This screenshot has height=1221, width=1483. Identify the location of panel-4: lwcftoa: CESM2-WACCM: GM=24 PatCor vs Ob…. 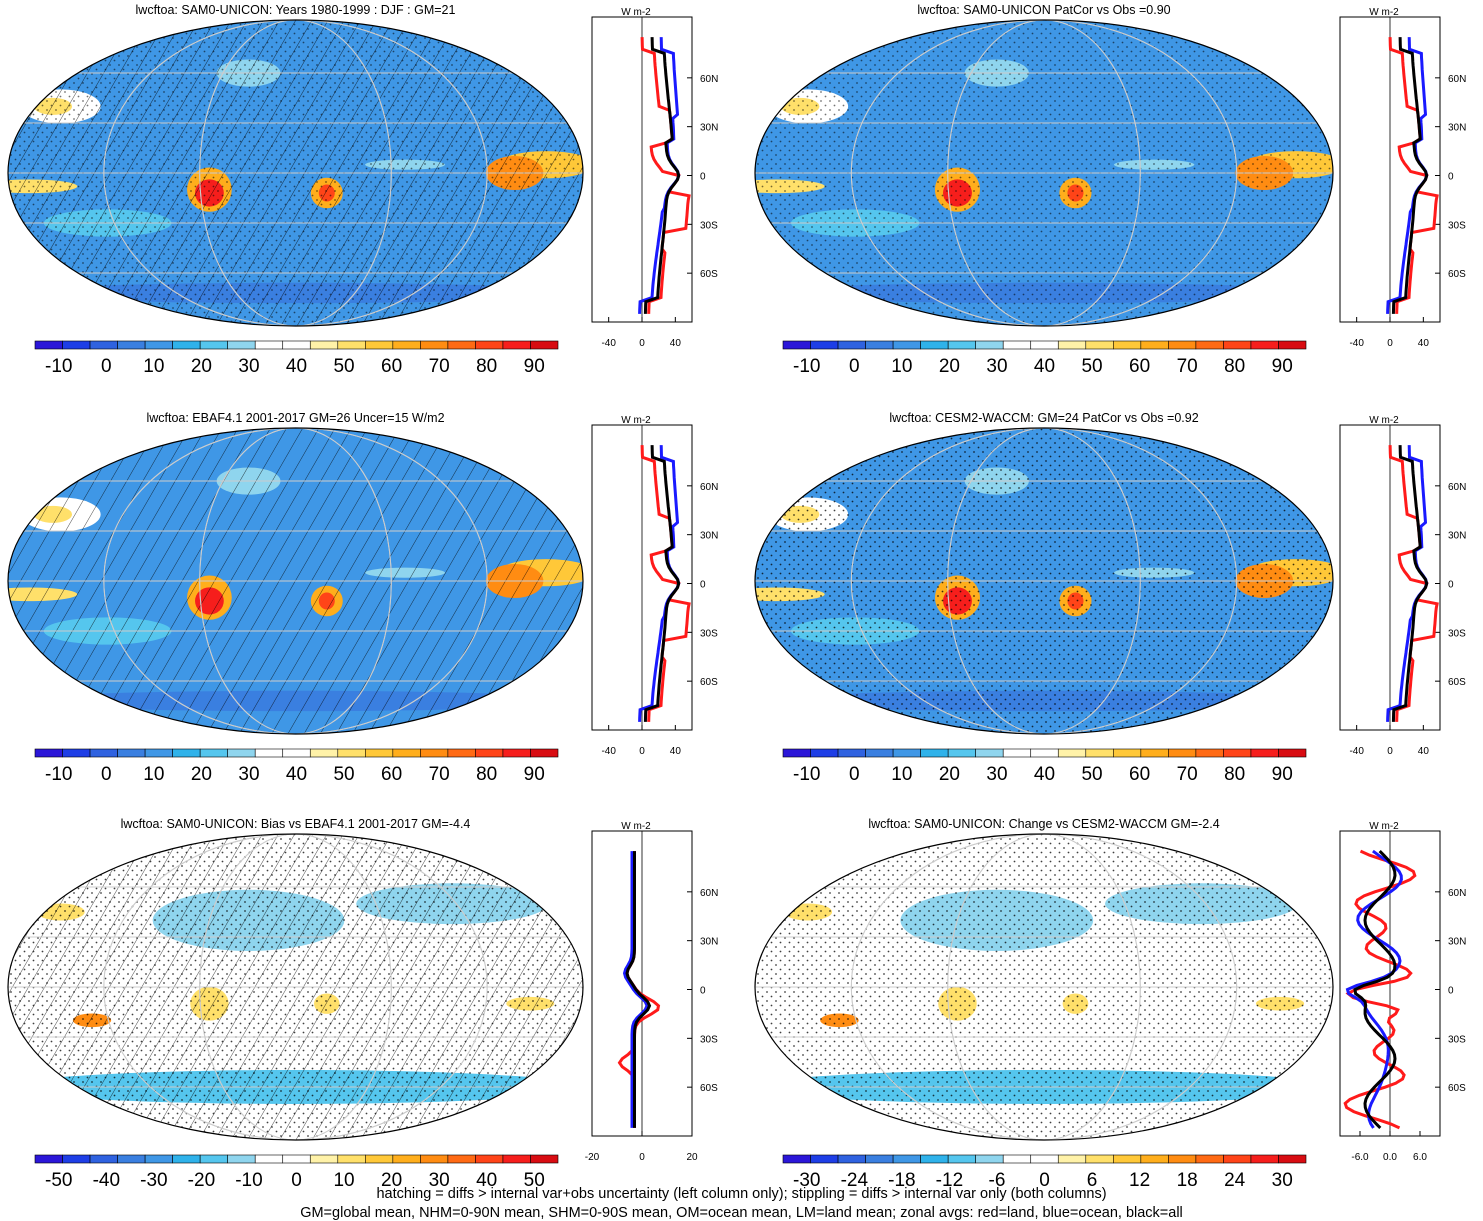
(1110, 598).